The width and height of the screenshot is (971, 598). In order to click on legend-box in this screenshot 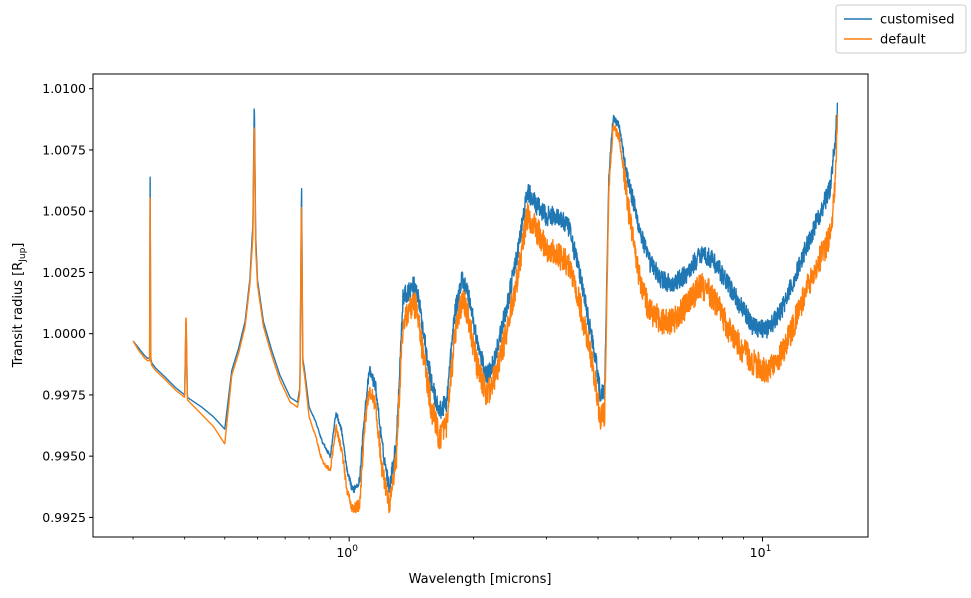, I will do `click(901, 29)`.